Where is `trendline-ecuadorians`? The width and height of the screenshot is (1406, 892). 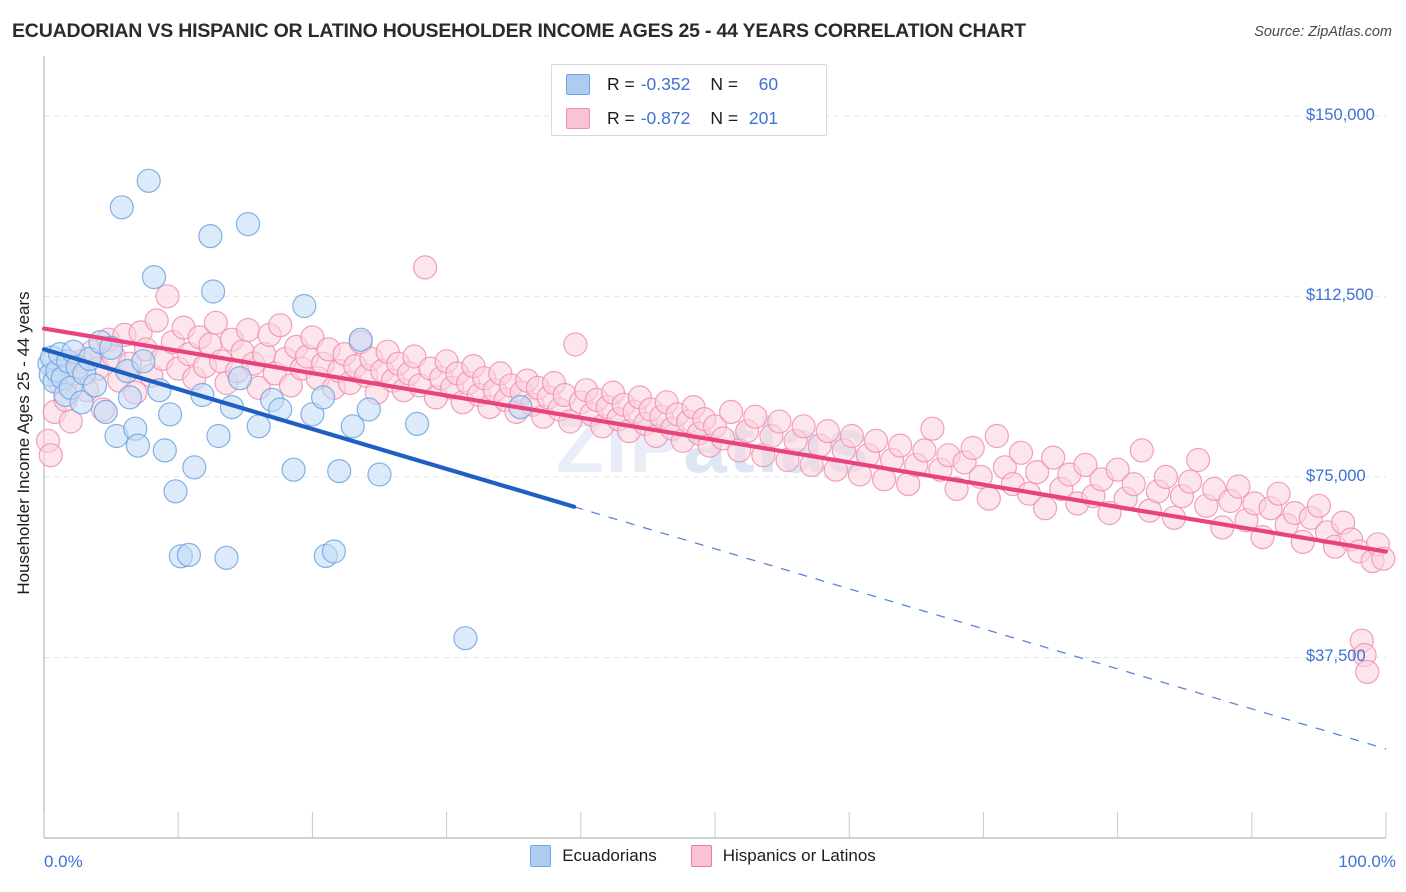
trendline-ecuadorians is located at coordinates (309, 428).